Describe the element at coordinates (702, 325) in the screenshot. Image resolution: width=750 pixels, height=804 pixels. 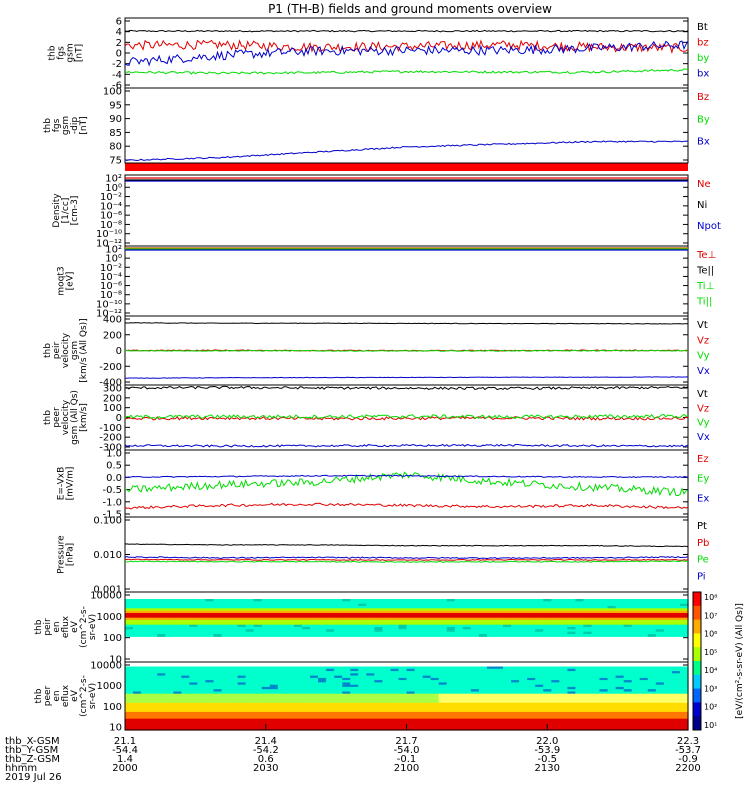
I see `legend-entry: Vt` at that location.